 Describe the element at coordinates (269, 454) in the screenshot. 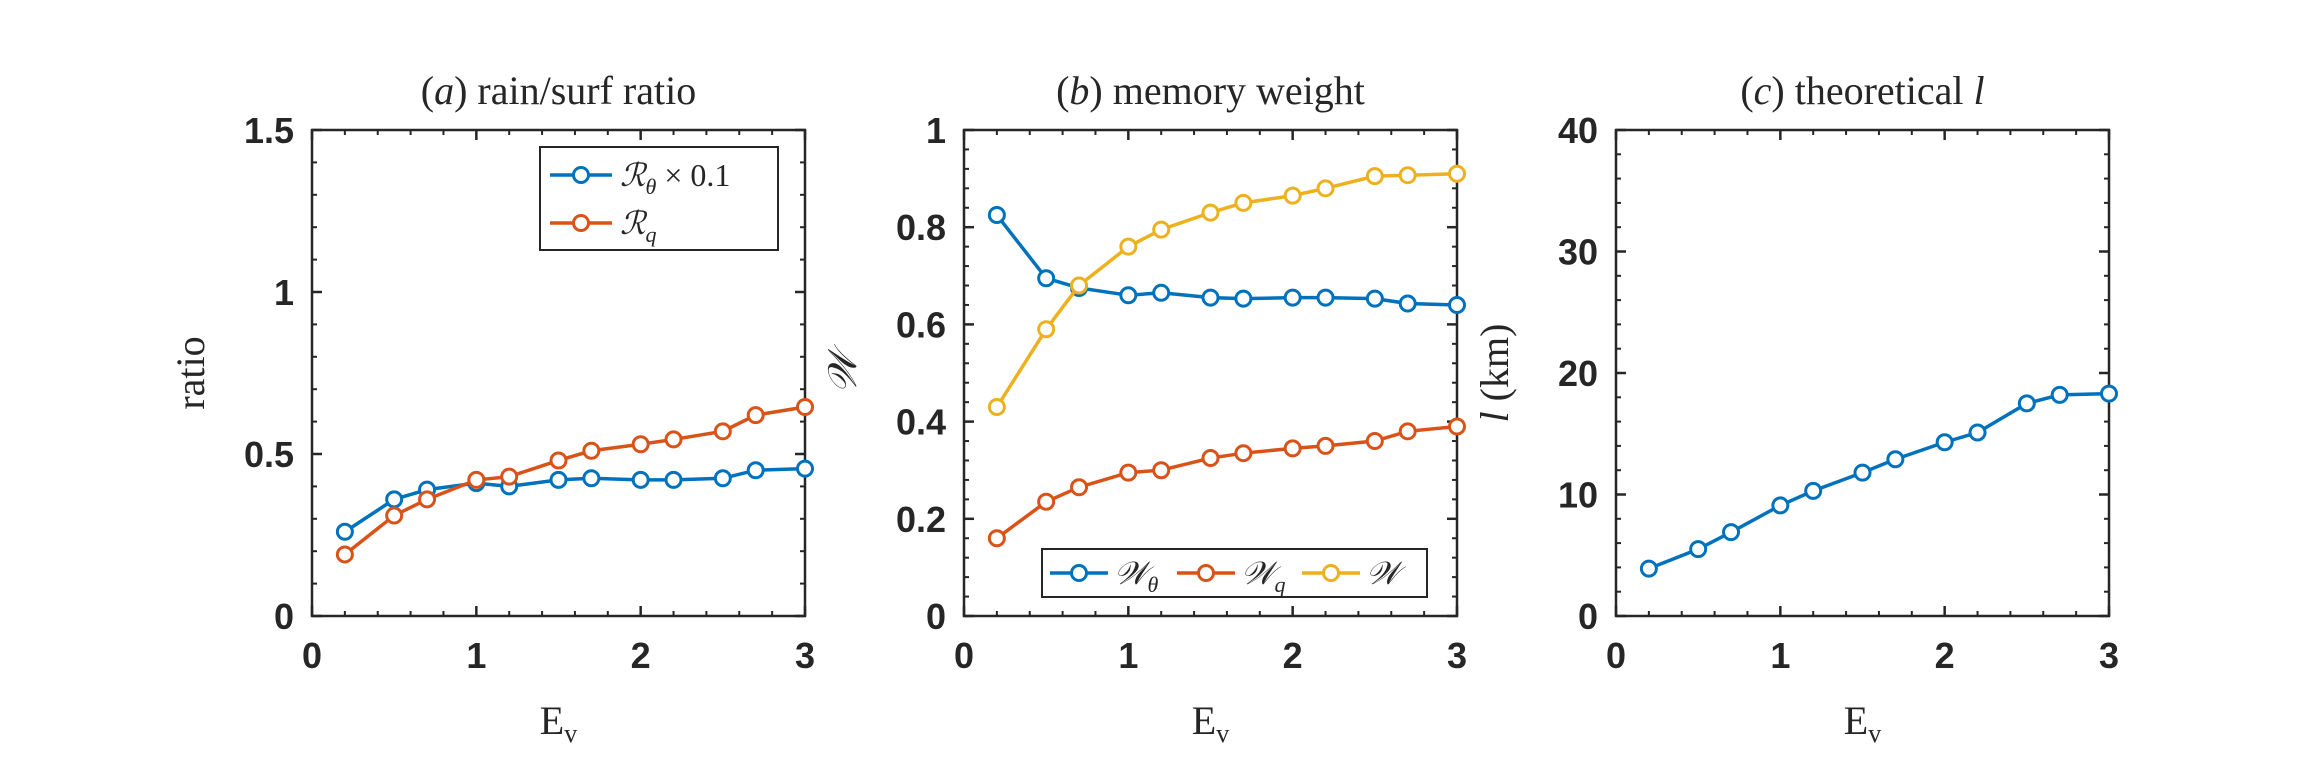

I see `y-tick-label: 0.5` at that location.